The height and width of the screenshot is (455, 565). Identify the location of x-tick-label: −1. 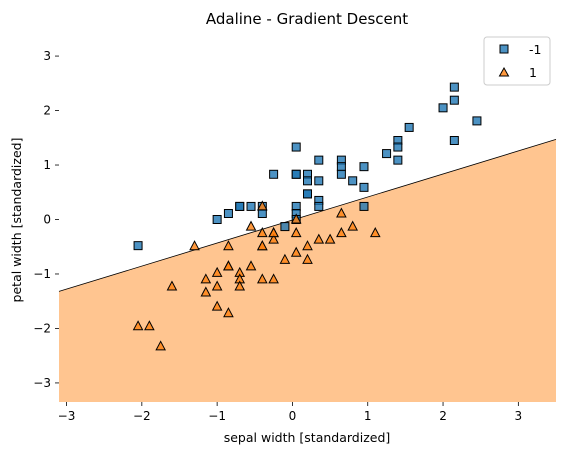
(217, 416).